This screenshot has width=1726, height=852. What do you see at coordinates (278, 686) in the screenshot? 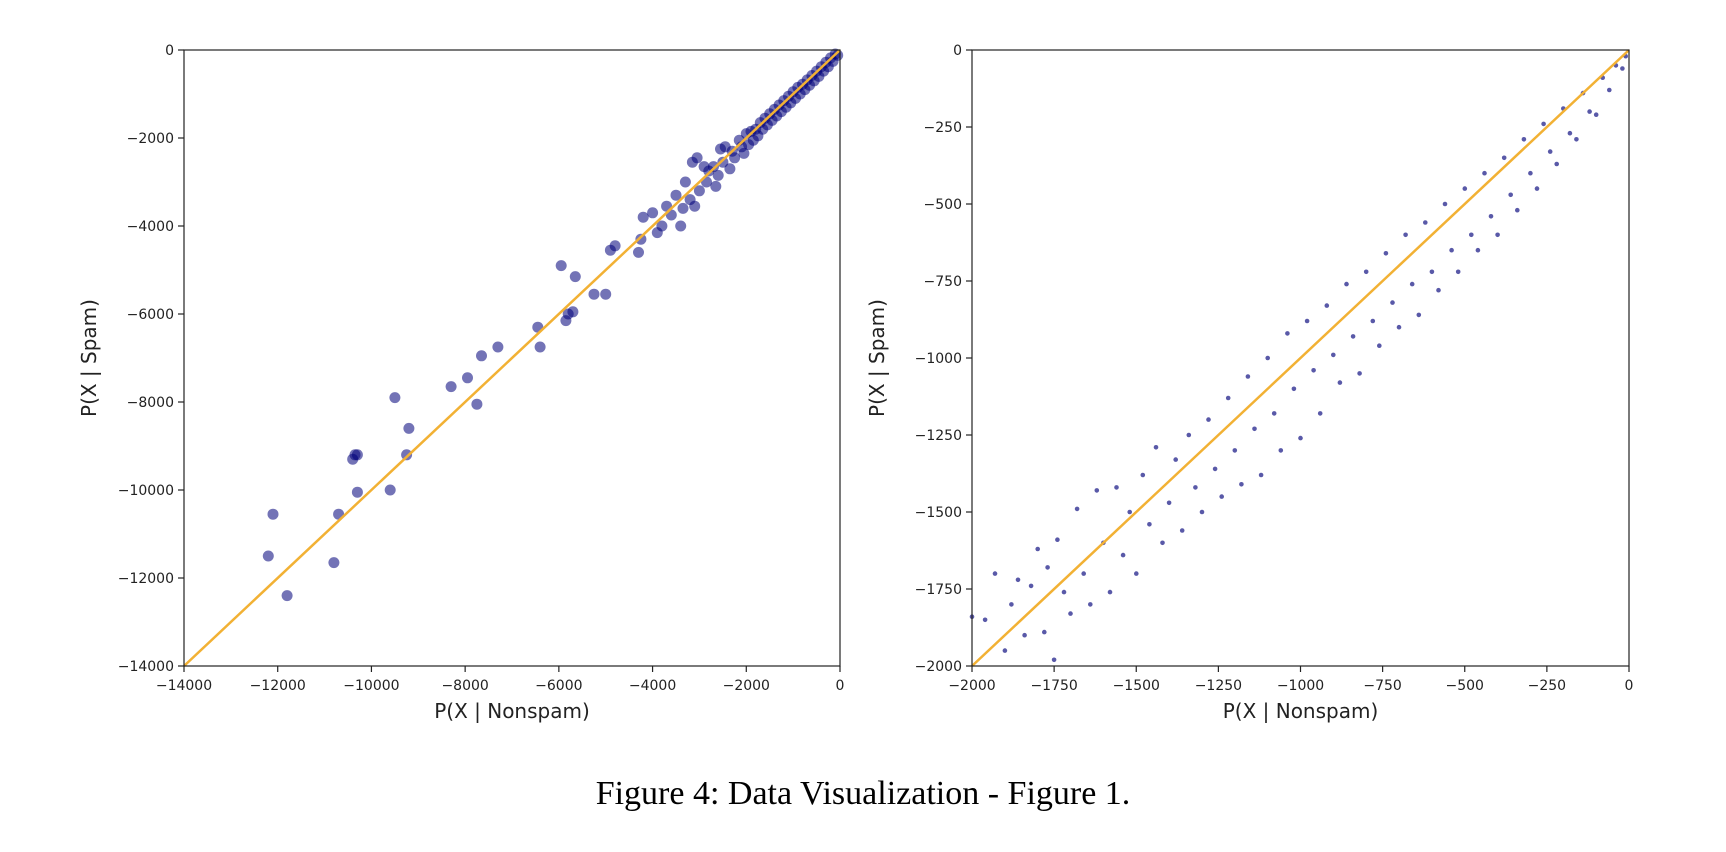
I see `x-tick-label: −12000` at bounding box center [278, 686].